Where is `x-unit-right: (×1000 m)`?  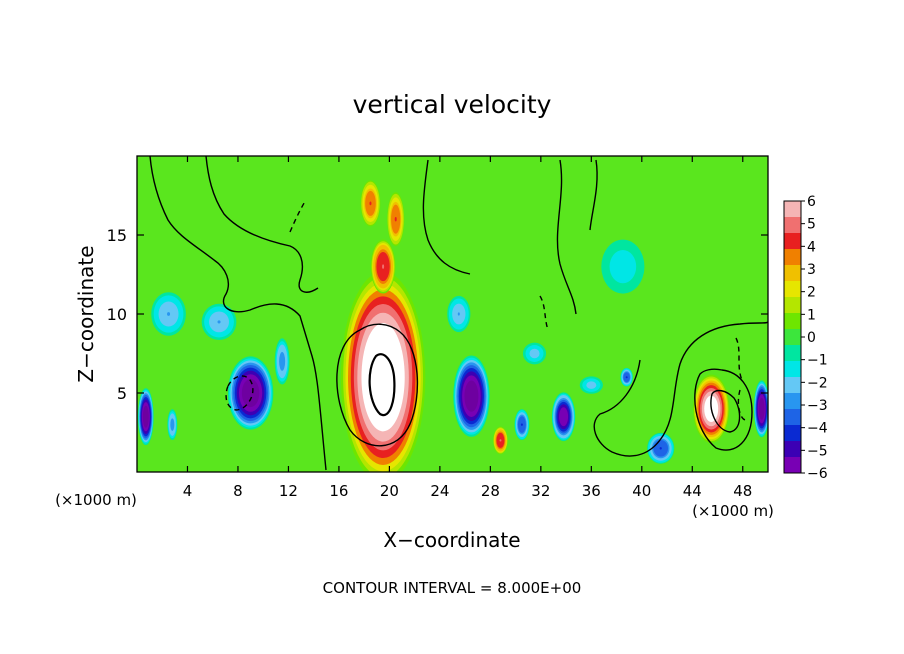 x-unit-right: (×1000 m) is located at coordinates (733, 511).